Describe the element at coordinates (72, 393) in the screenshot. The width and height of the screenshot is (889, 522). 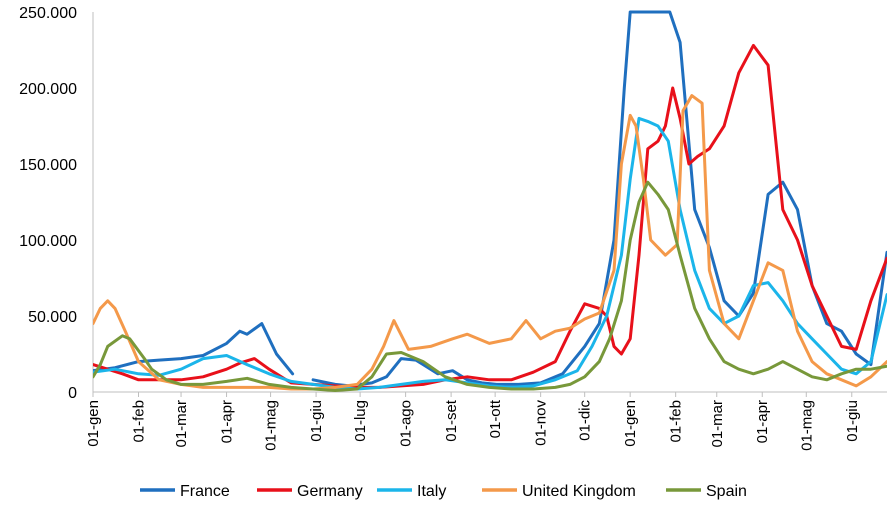
I see `y-tick-label: 0` at that location.